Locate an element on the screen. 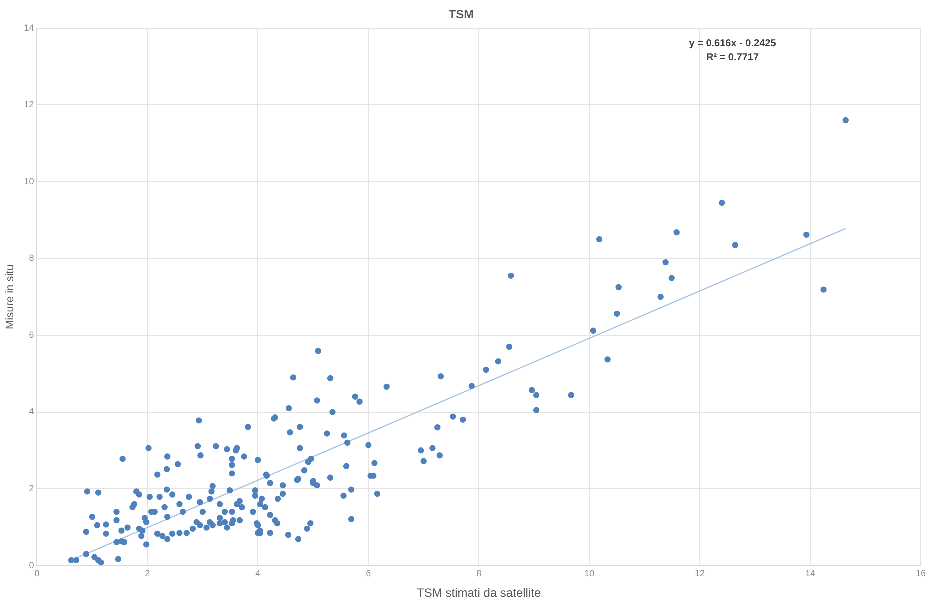 This screenshot has height=605, width=929. annotation: R² = 0.7717 is located at coordinates (733, 58).